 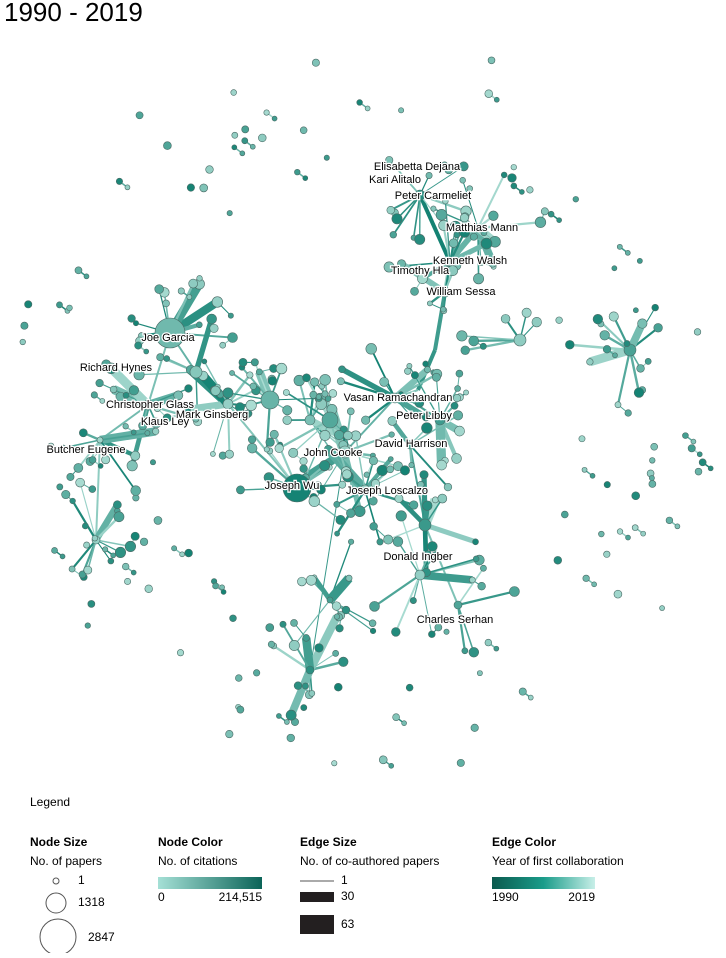 I want to click on legend-item: 1318, so click(x=91, y=902).